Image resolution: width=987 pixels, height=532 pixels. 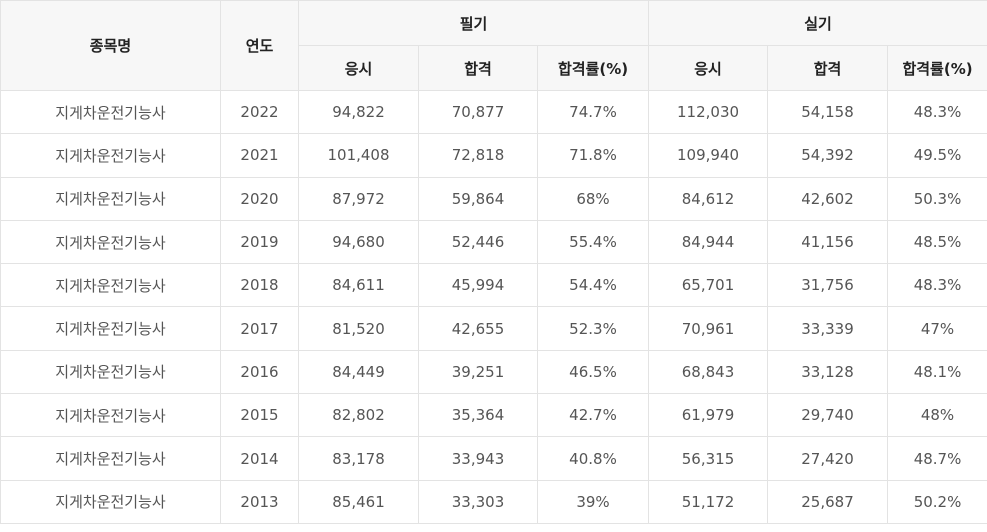 What do you see at coordinates (259, 112) in the screenshot?
I see `cell-year: 2022` at bounding box center [259, 112].